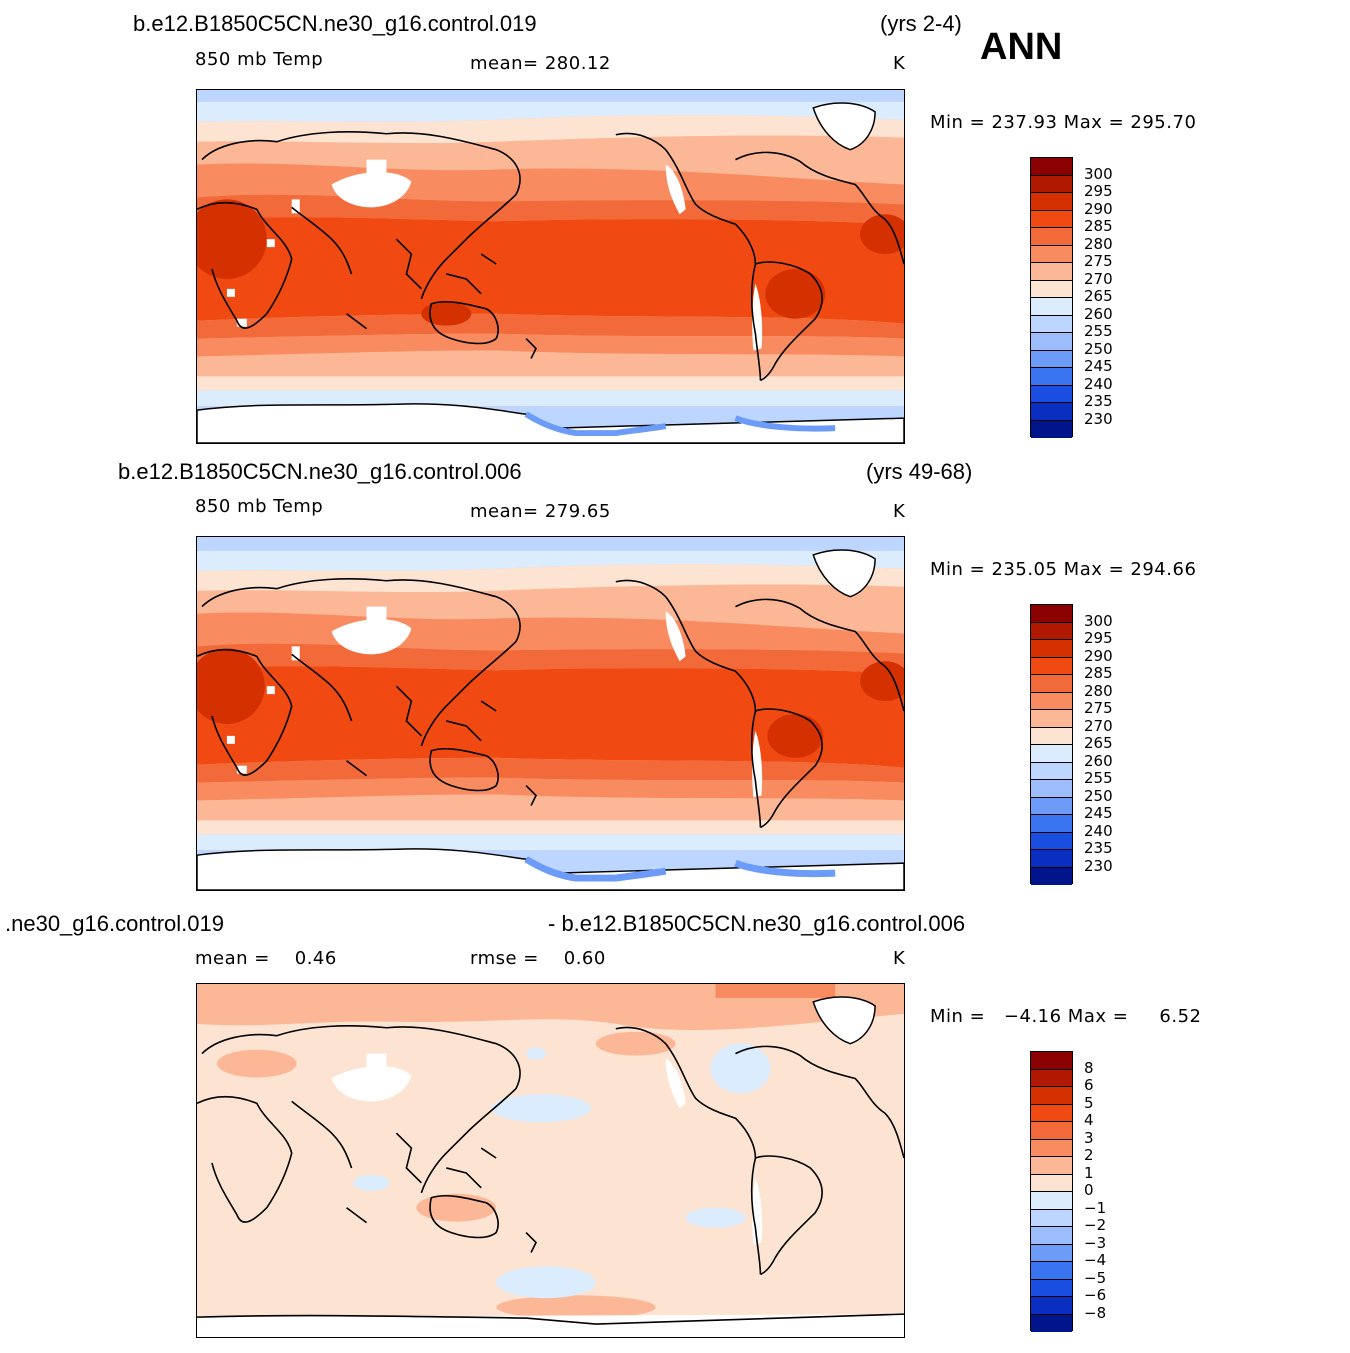  What do you see at coordinates (540, 511) in the screenshot?
I see `panel2-mean: mean= 279.65` at bounding box center [540, 511].